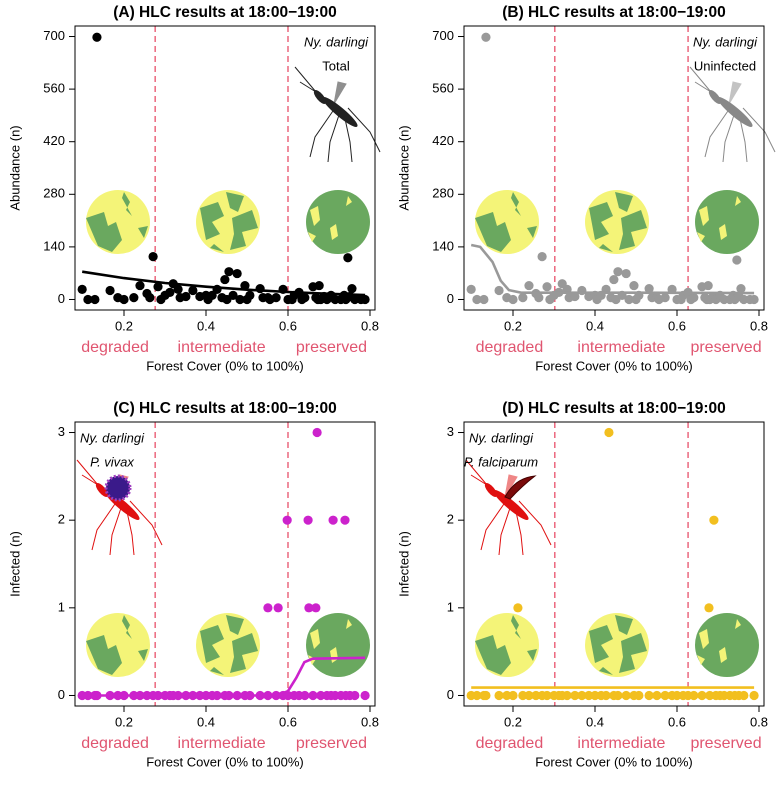  I want to click on y-tick-label: 280, so click(443, 193).